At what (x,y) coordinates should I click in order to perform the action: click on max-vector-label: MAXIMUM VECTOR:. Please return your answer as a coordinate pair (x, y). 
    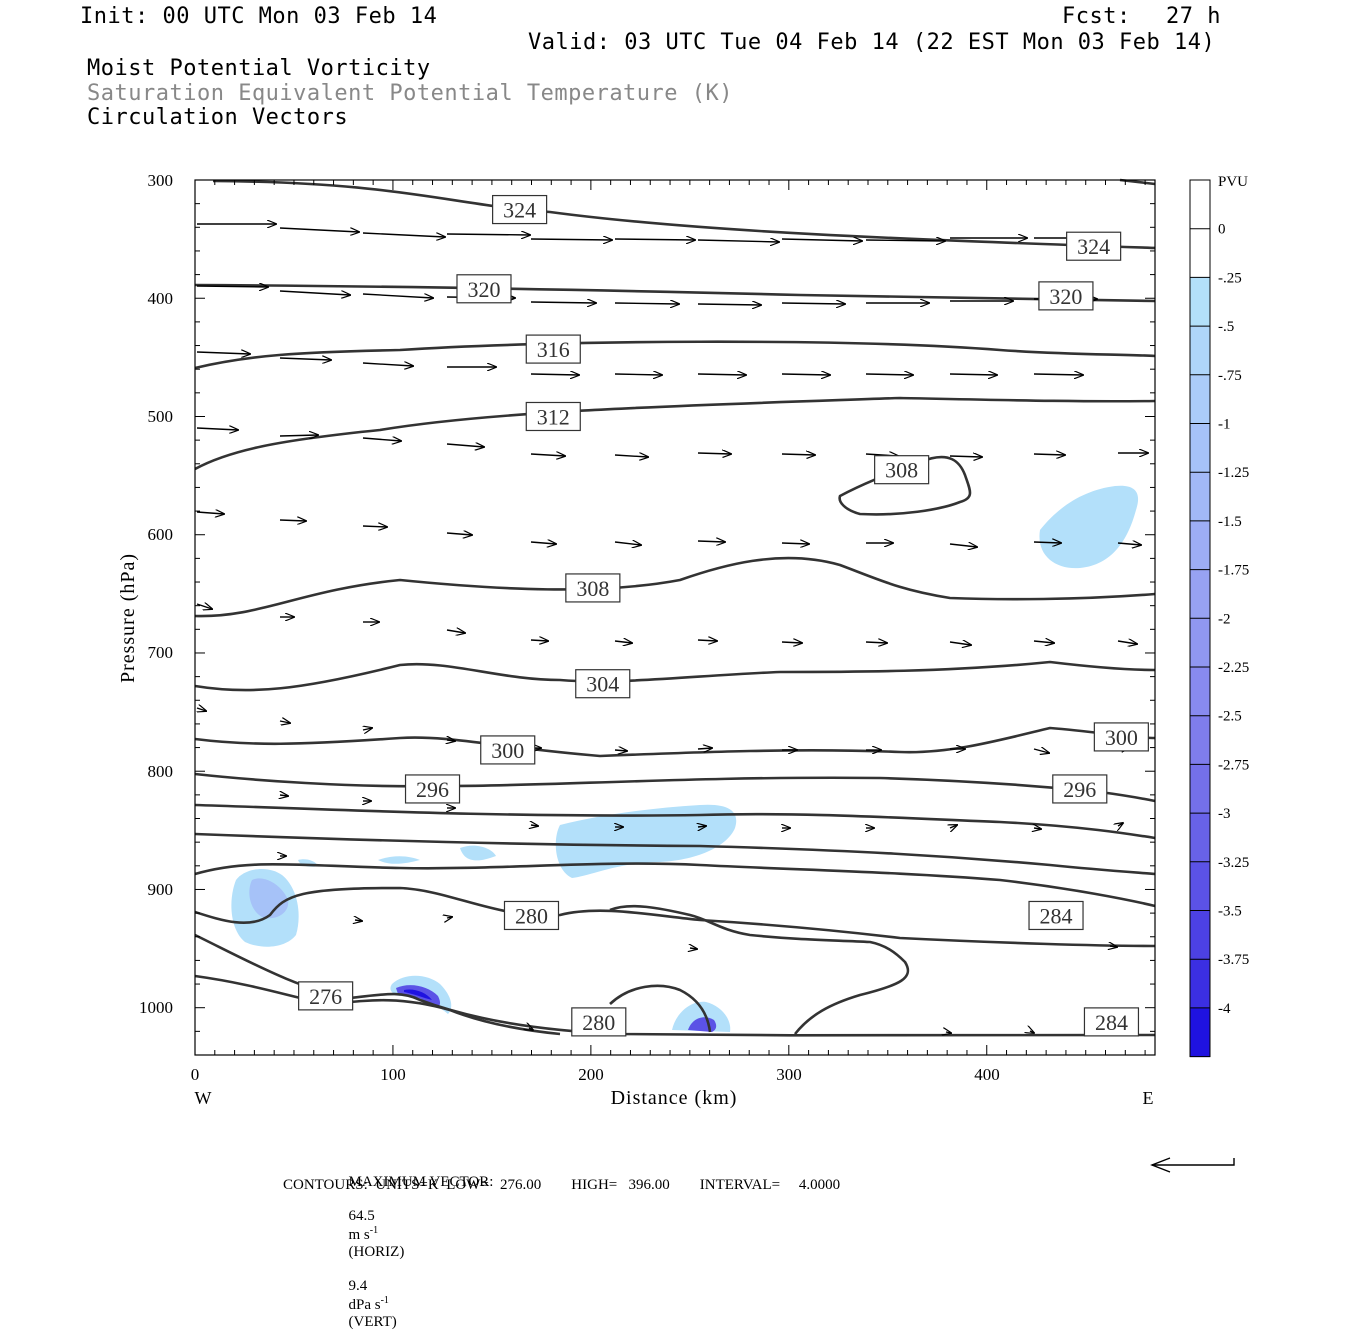
    Looking at the image, I should click on (421, 1182).